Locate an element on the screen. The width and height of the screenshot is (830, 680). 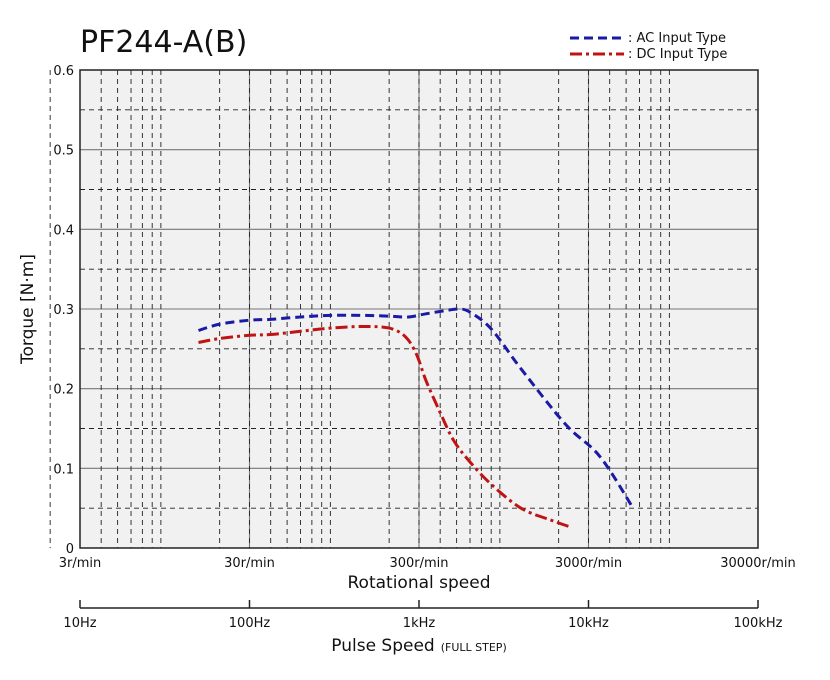
pulse-tick-label: 100Hz is located at coordinates (250, 623).